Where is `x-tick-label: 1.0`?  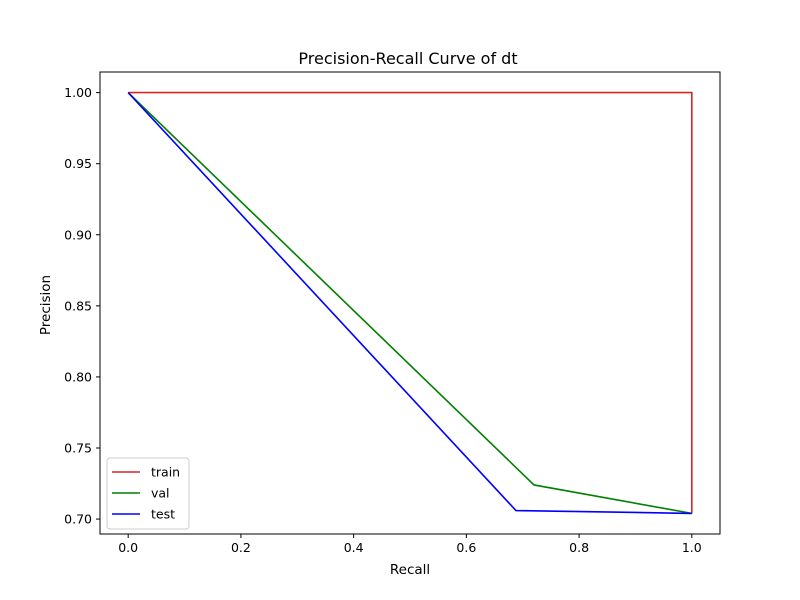
x-tick-label: 1.0 is located at coordinates (692, 547).